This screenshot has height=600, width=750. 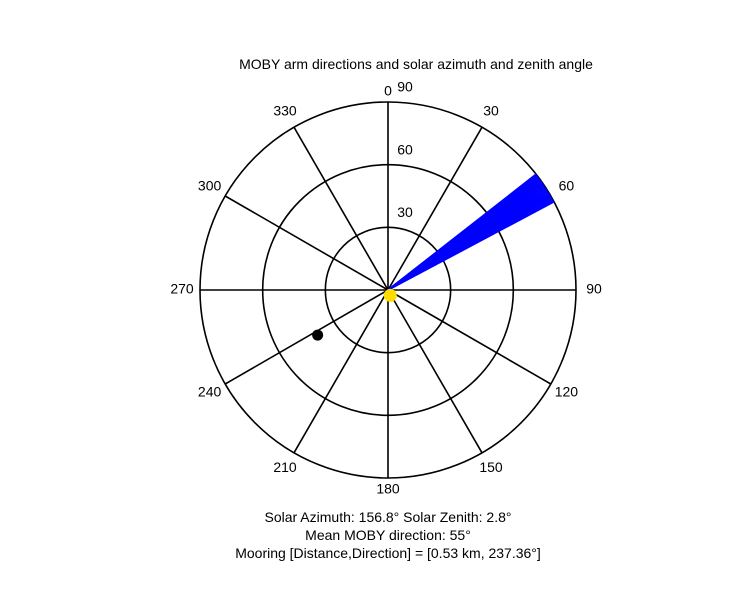 I want to click on angle-tick-label-270: 270, so click(x=182, y=289).